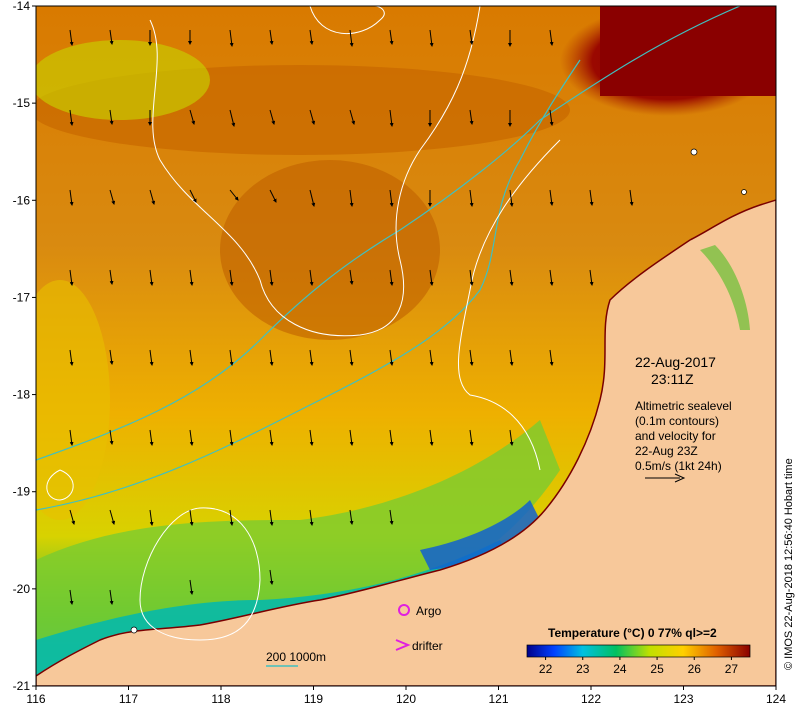 The image size is (800, 710). What do you see at coordinates (688, 51) in the screenshot?
I see `hot-region` at bounding box center [688, 51].